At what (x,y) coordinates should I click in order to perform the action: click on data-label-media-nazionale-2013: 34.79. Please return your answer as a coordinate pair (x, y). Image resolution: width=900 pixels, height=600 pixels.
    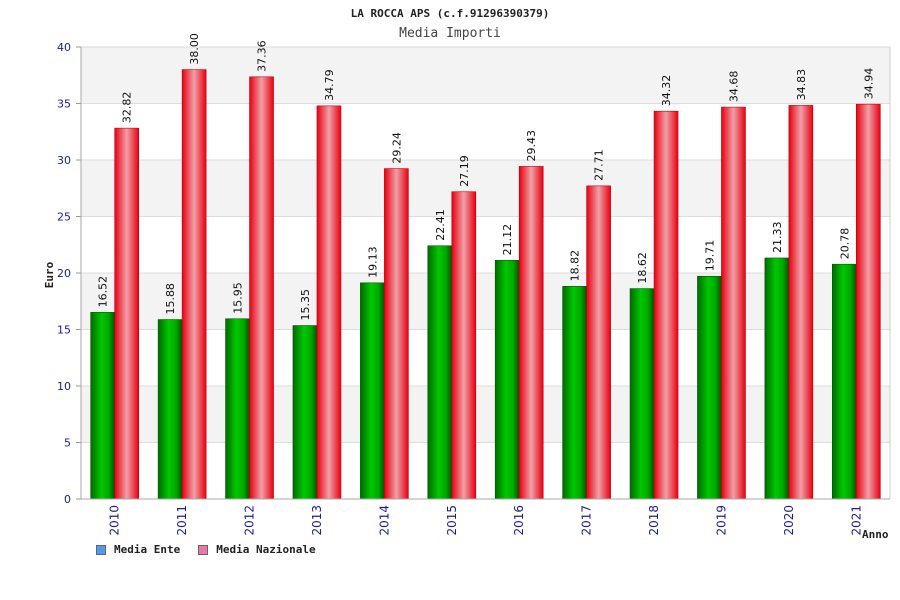
    Looking at the image, I should click on (329, 85).